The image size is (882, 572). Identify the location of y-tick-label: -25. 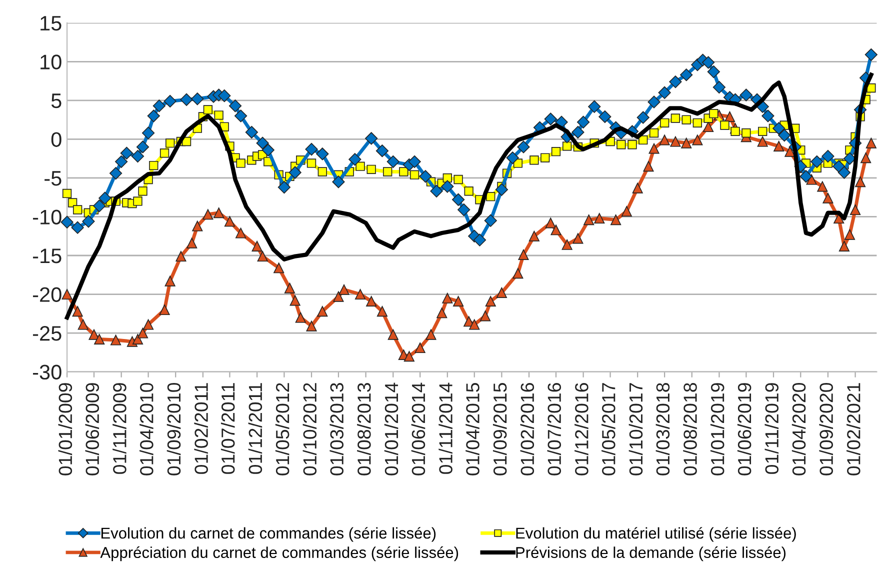
(47, 333).